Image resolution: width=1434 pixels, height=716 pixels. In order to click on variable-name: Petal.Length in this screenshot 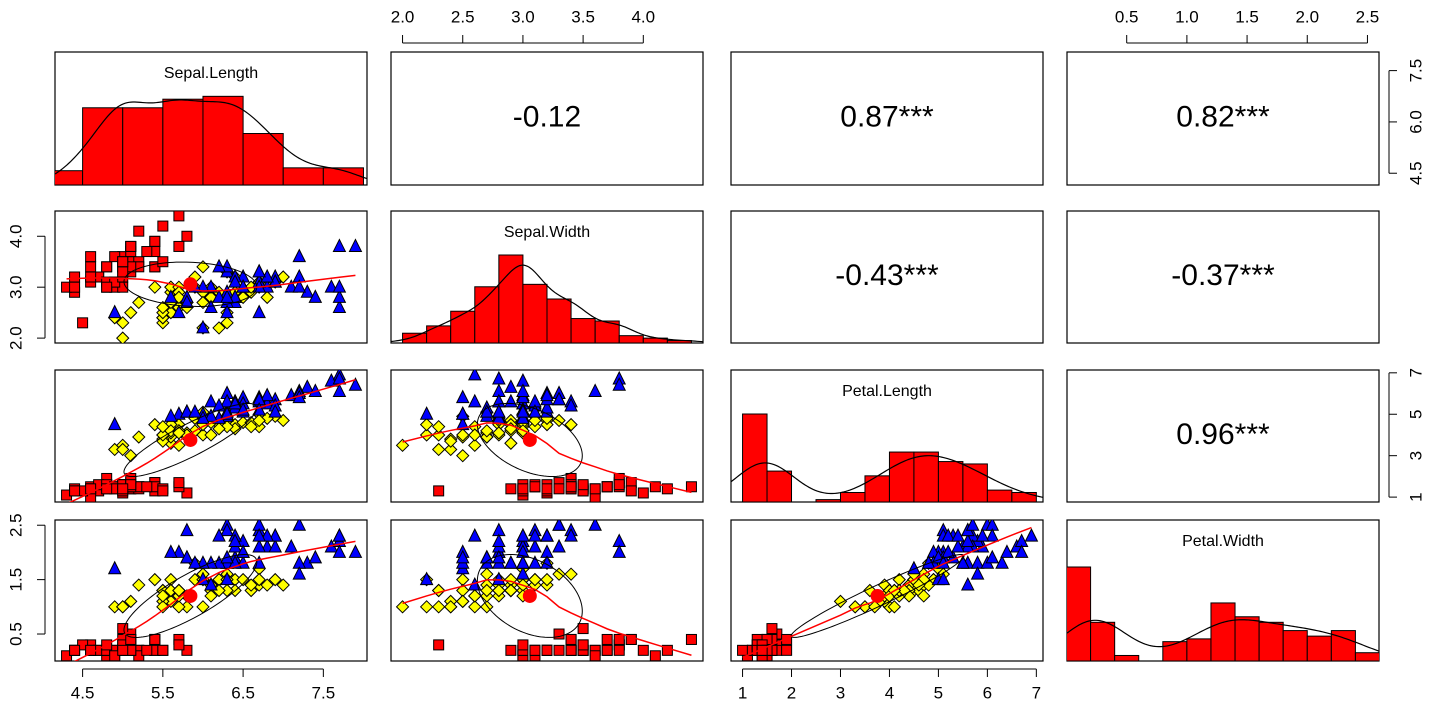, I will do `click(887, 391)`.